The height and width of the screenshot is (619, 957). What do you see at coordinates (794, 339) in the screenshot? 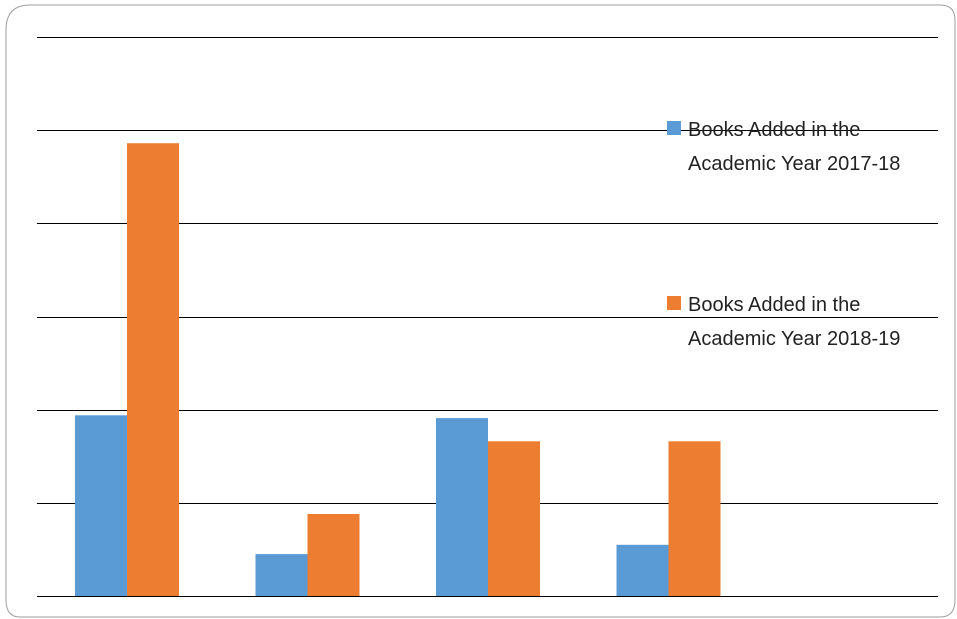
I see `legend-label-2018-19-line2: Academic Year 2018-19` at bounding box center [794, 339].